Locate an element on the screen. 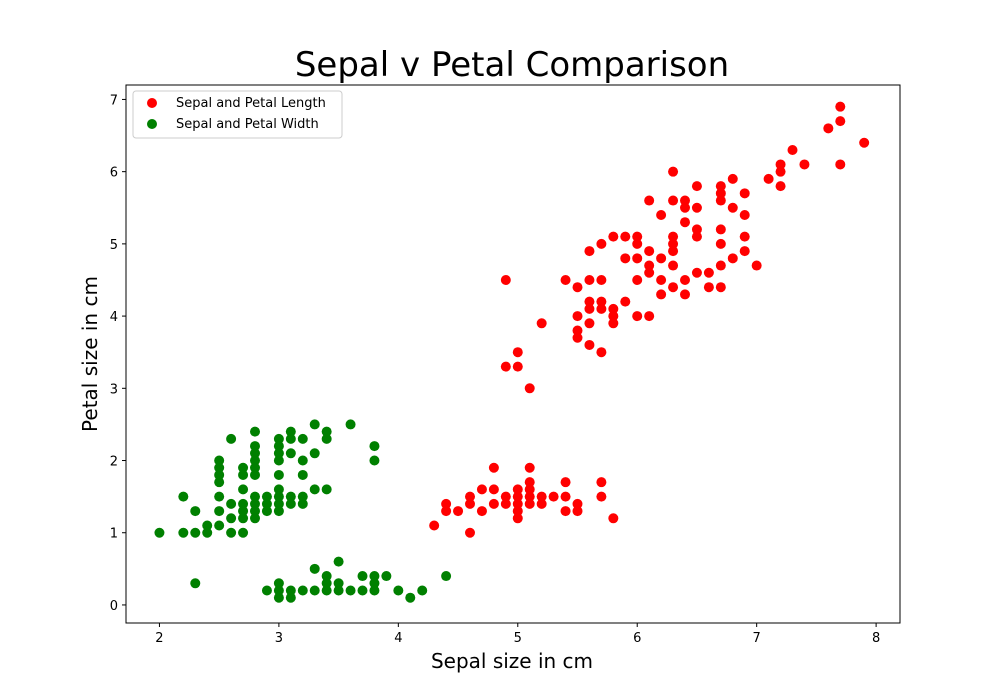 Image resolution: width=1000 pixels, height=700 pixels. x-tick-label: 7 is located at coordinates (757, 638).